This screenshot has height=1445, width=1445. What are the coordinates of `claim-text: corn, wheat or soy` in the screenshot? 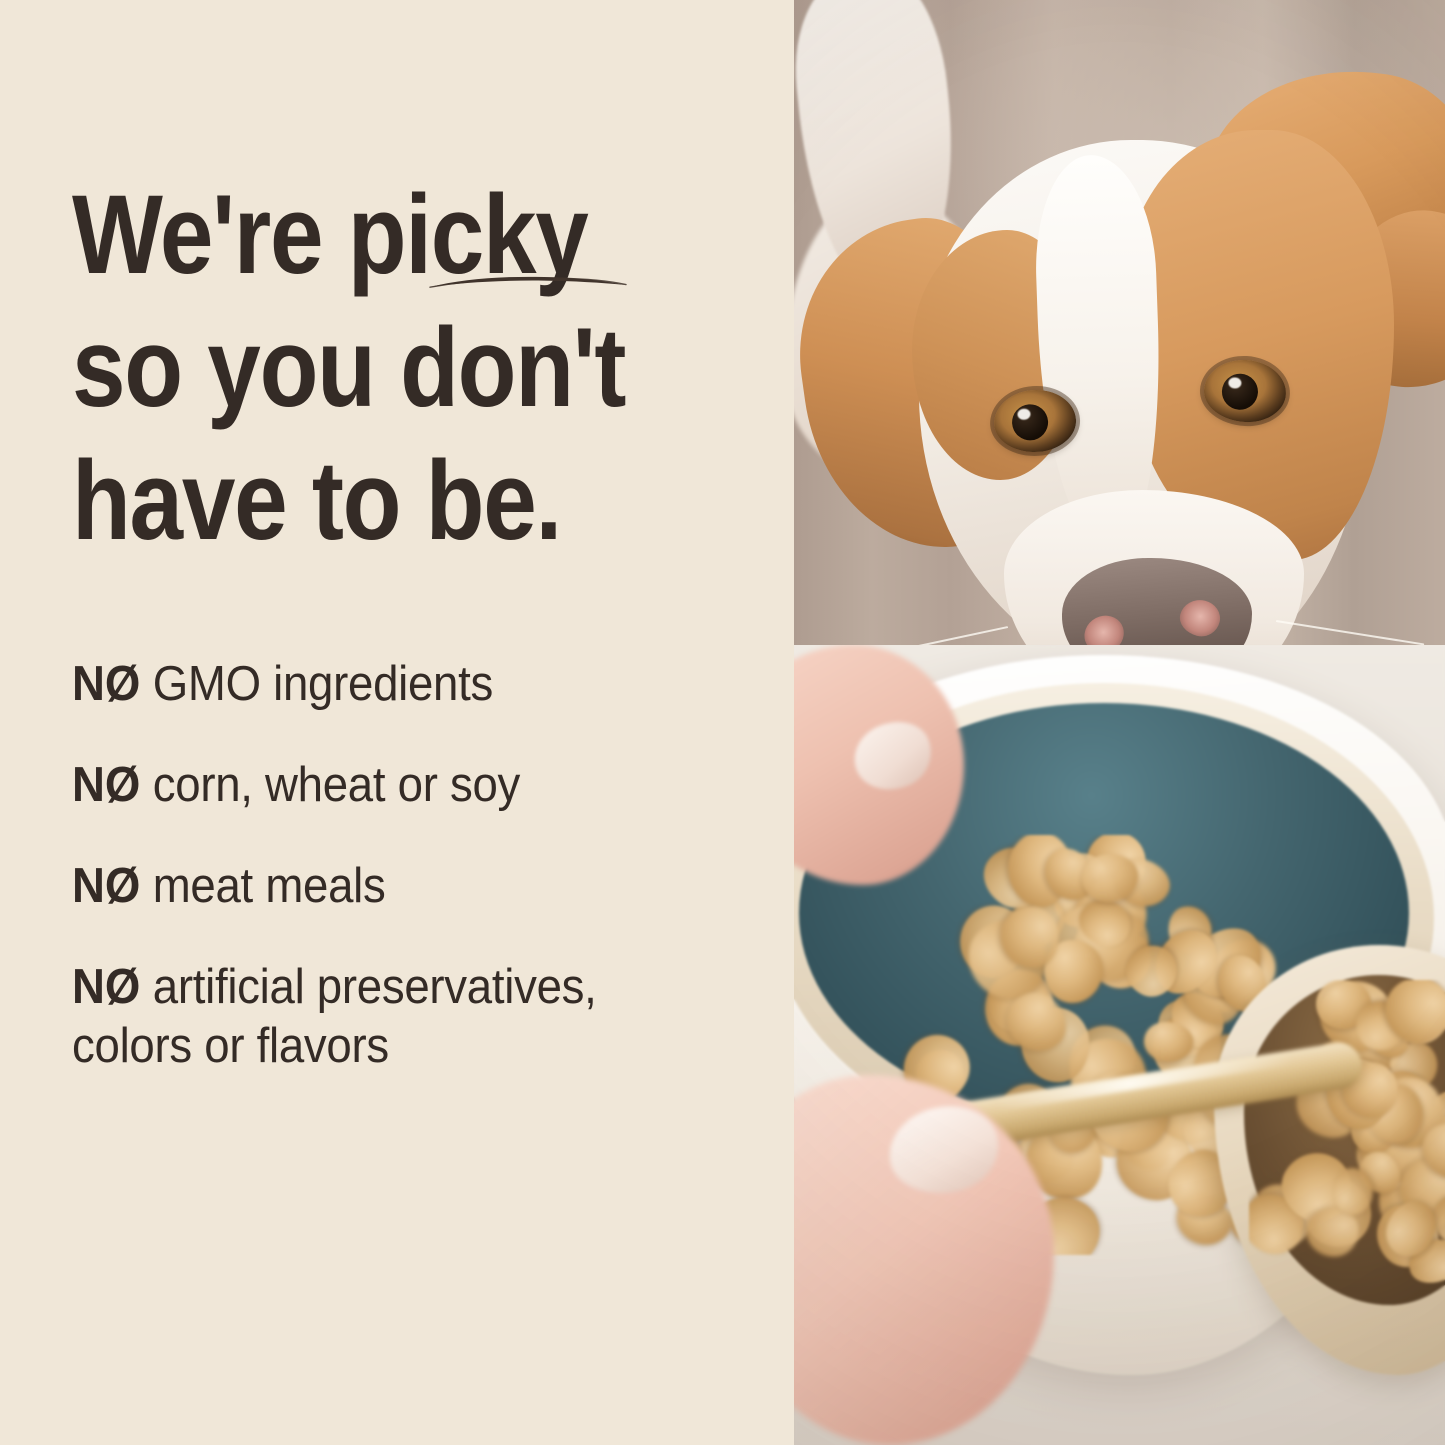 It's located at (336, 785).